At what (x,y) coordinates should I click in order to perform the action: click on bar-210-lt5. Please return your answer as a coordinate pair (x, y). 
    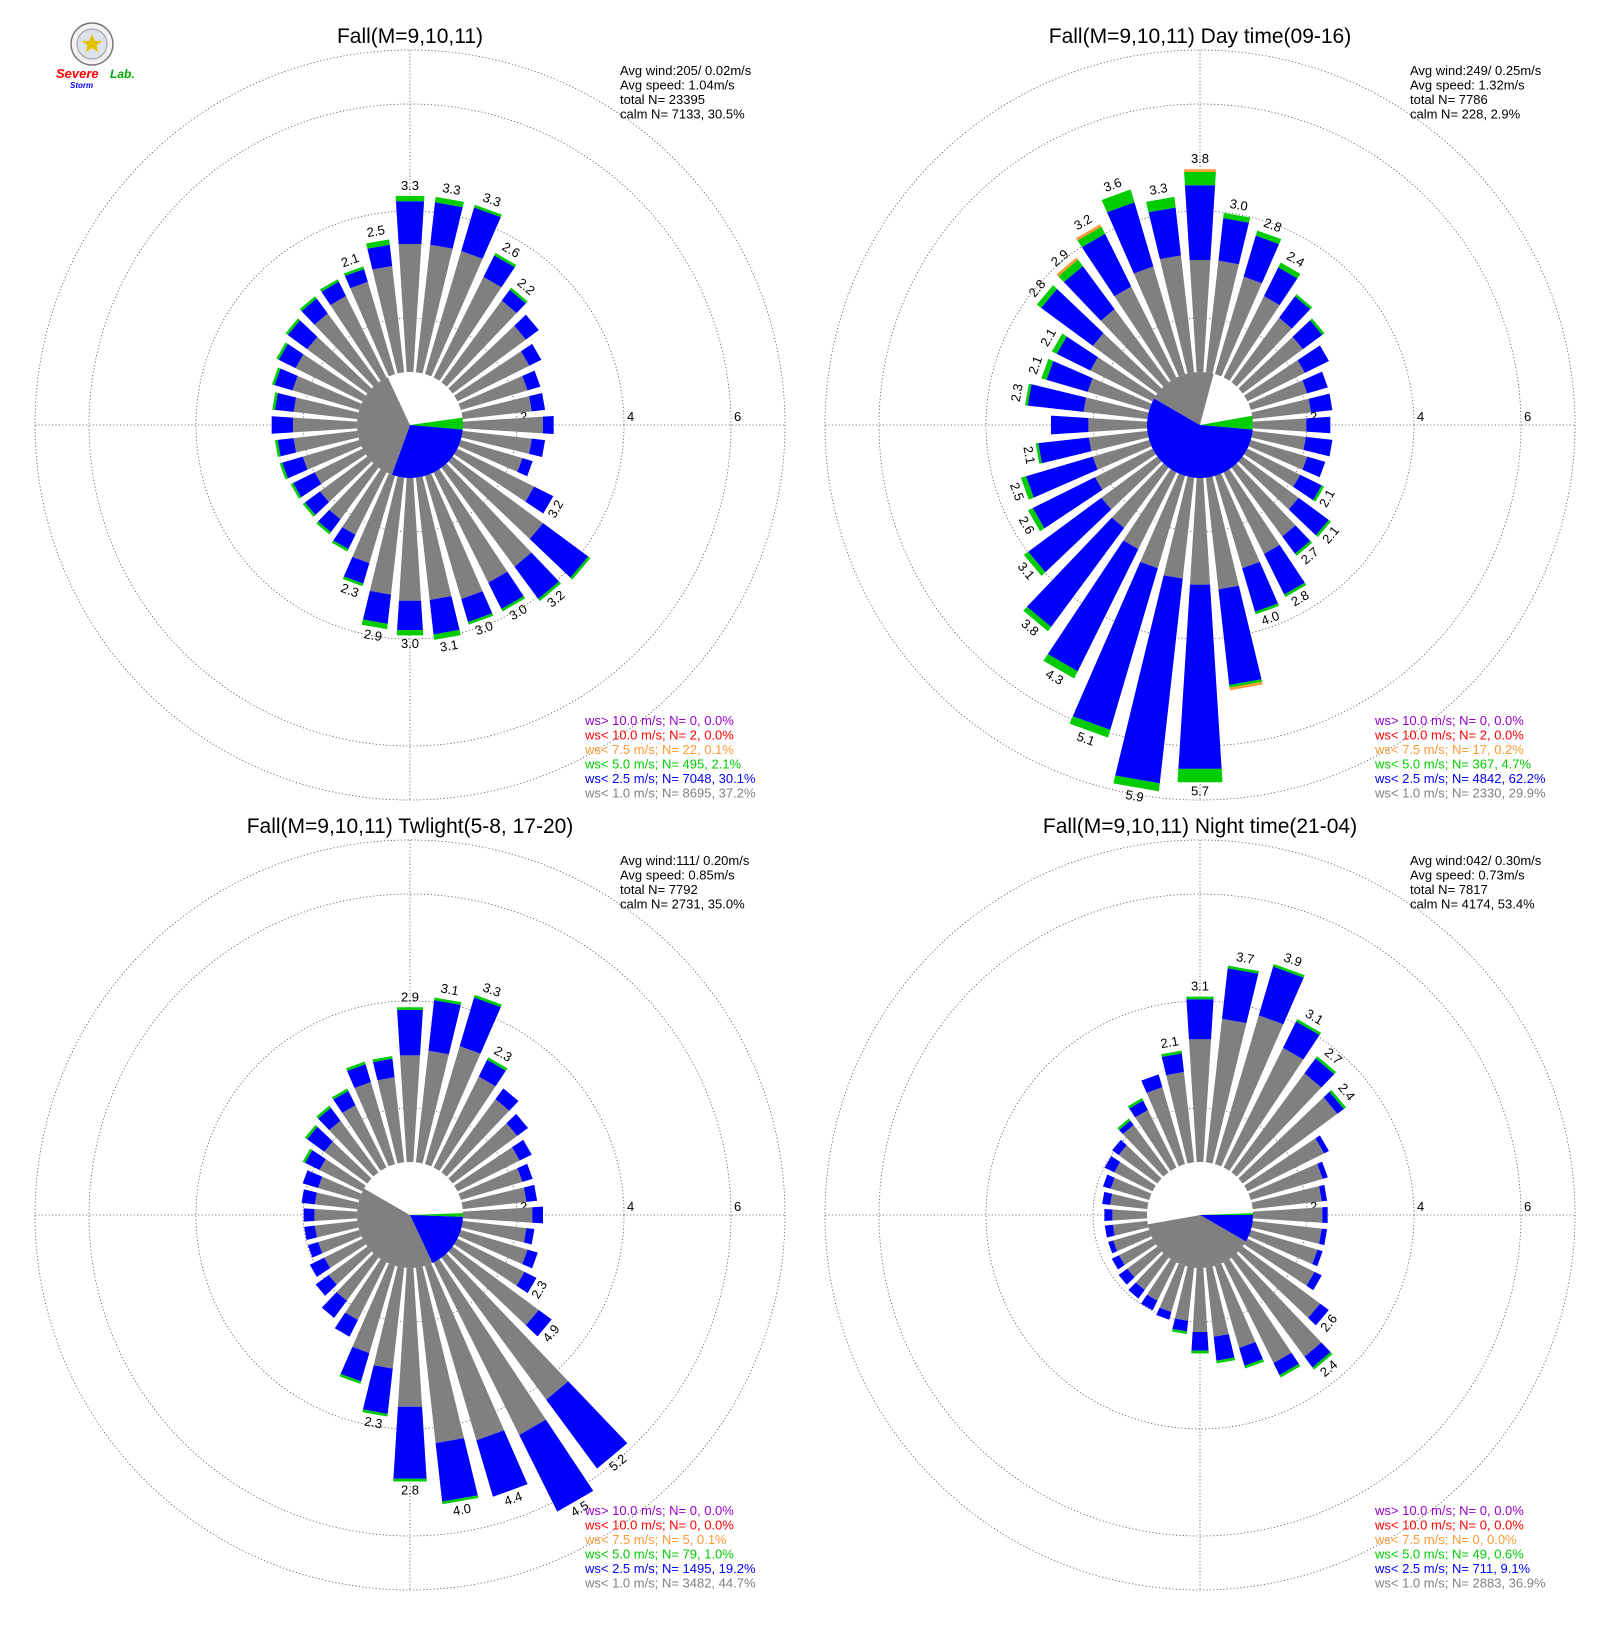
    Looking at the image, I should click on (340, 546).